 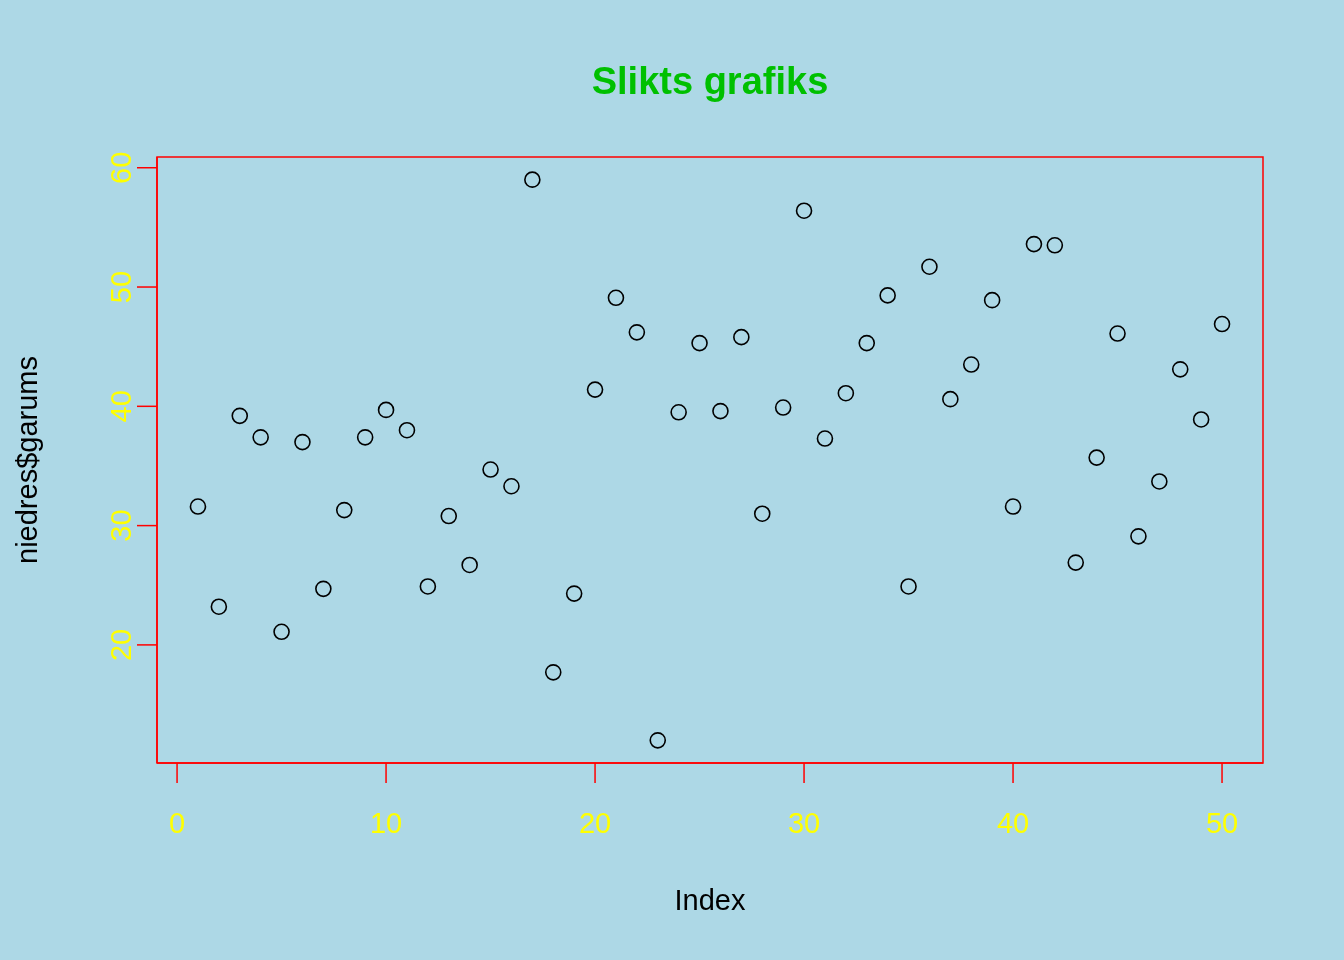 I want to click on x-tick-label: 0, so click(x=177, y=823).